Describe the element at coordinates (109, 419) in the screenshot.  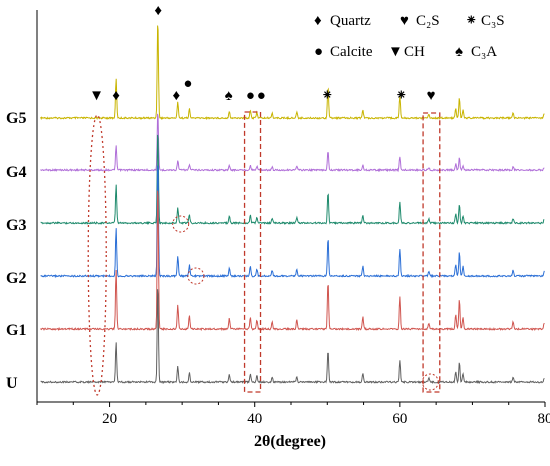
I see `x-tick-label: 20` at that location.